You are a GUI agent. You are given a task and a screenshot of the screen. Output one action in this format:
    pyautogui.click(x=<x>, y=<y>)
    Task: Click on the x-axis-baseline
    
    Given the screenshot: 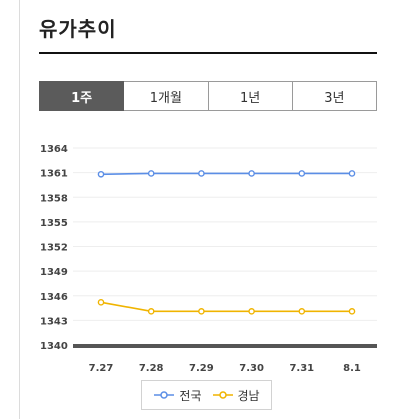 What is the action you would take?
    pyautogui.click(x=225, y=346)
    